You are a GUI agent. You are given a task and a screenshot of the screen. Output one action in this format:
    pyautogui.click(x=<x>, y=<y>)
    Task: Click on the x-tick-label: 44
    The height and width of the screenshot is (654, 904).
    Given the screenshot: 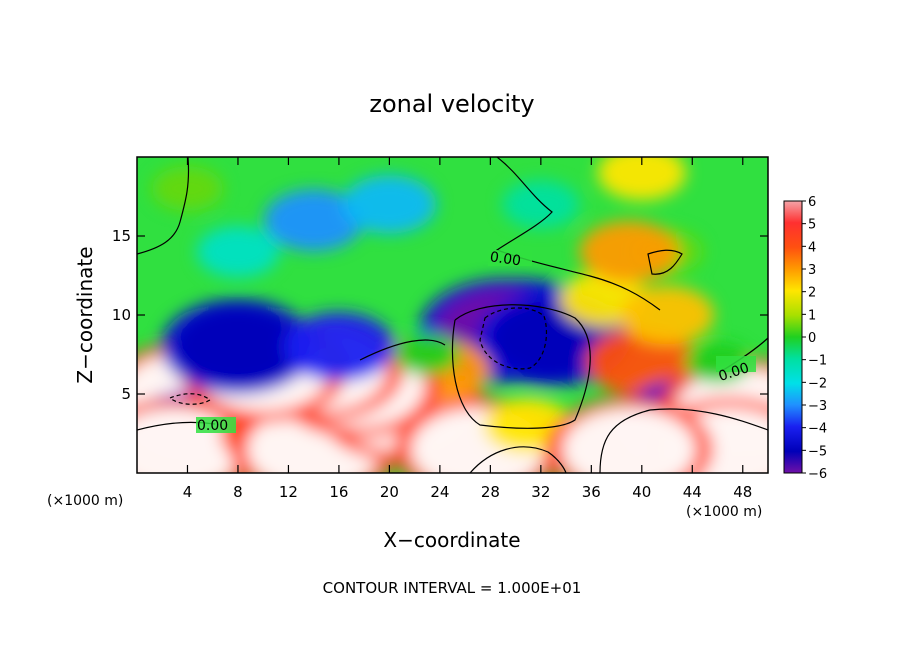 What is the action you would take?
    pyautogui.click(x=692, y=492)
    